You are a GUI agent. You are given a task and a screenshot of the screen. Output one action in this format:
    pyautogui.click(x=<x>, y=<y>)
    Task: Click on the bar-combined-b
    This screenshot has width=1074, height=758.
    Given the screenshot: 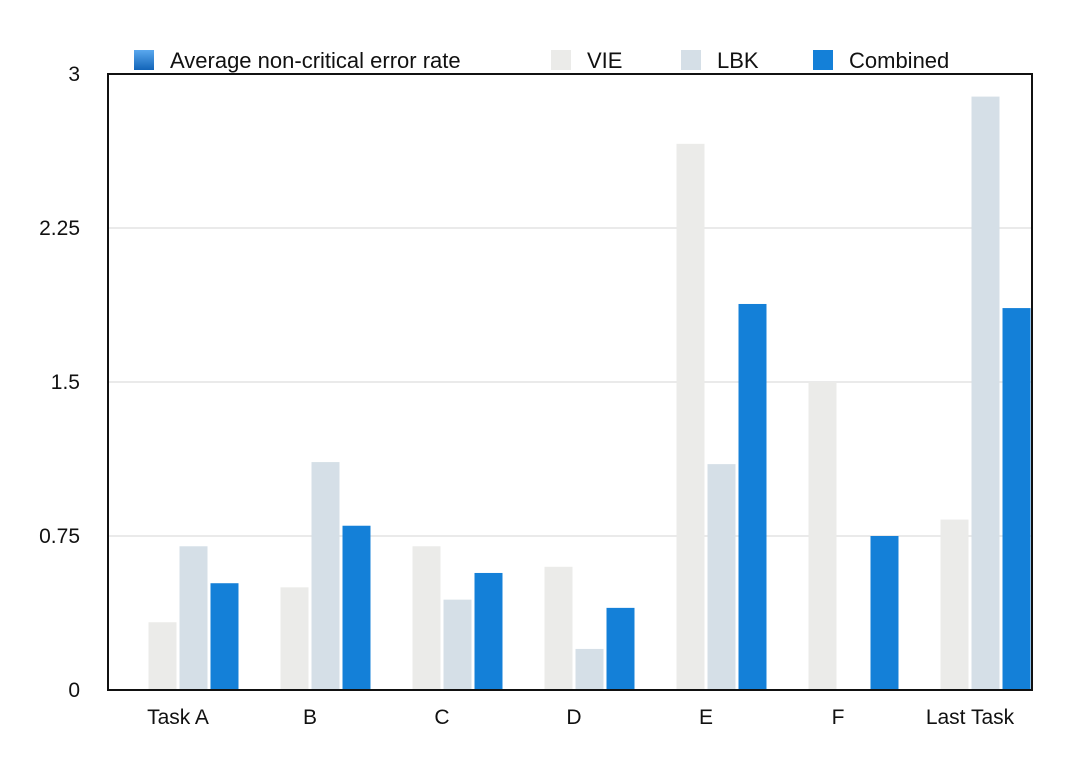 What is the action you would take?
    pyautogui.click(x=356, y=607)
    